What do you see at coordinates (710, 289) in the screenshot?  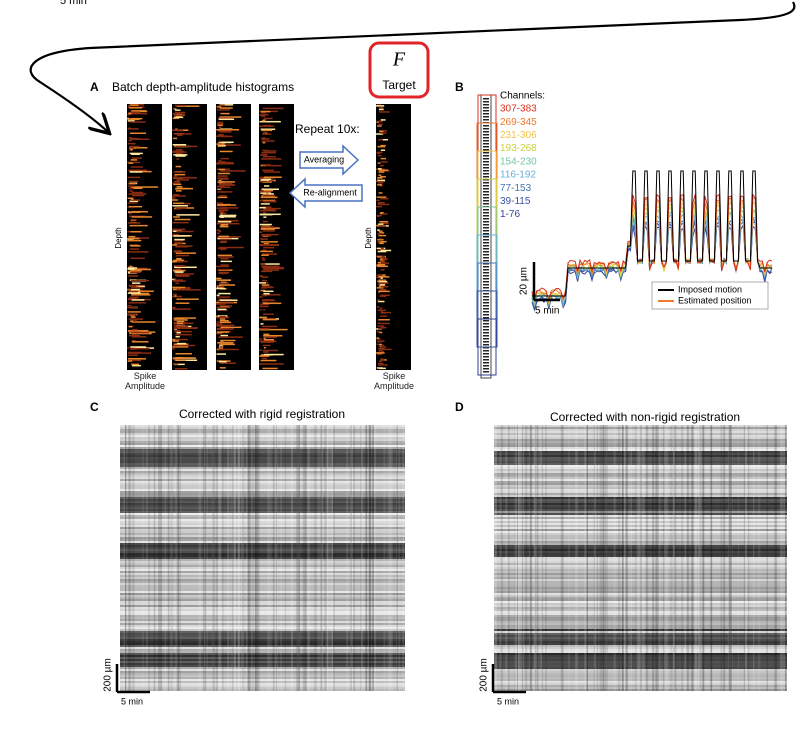 I see `legend-label: Imposed motion` at bounding box center [710, 289].